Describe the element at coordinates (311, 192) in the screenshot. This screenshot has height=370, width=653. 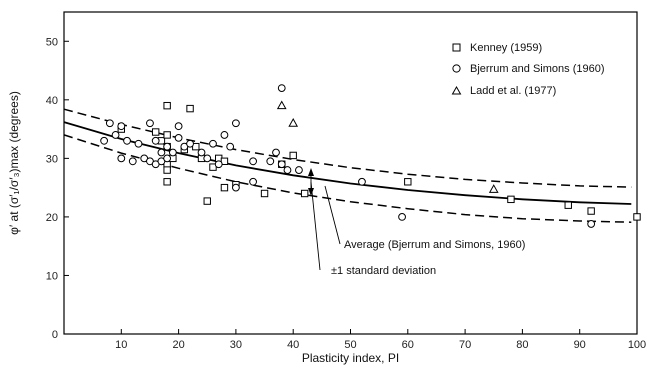
I see `annotation-arrowhead-std-down` at that location.